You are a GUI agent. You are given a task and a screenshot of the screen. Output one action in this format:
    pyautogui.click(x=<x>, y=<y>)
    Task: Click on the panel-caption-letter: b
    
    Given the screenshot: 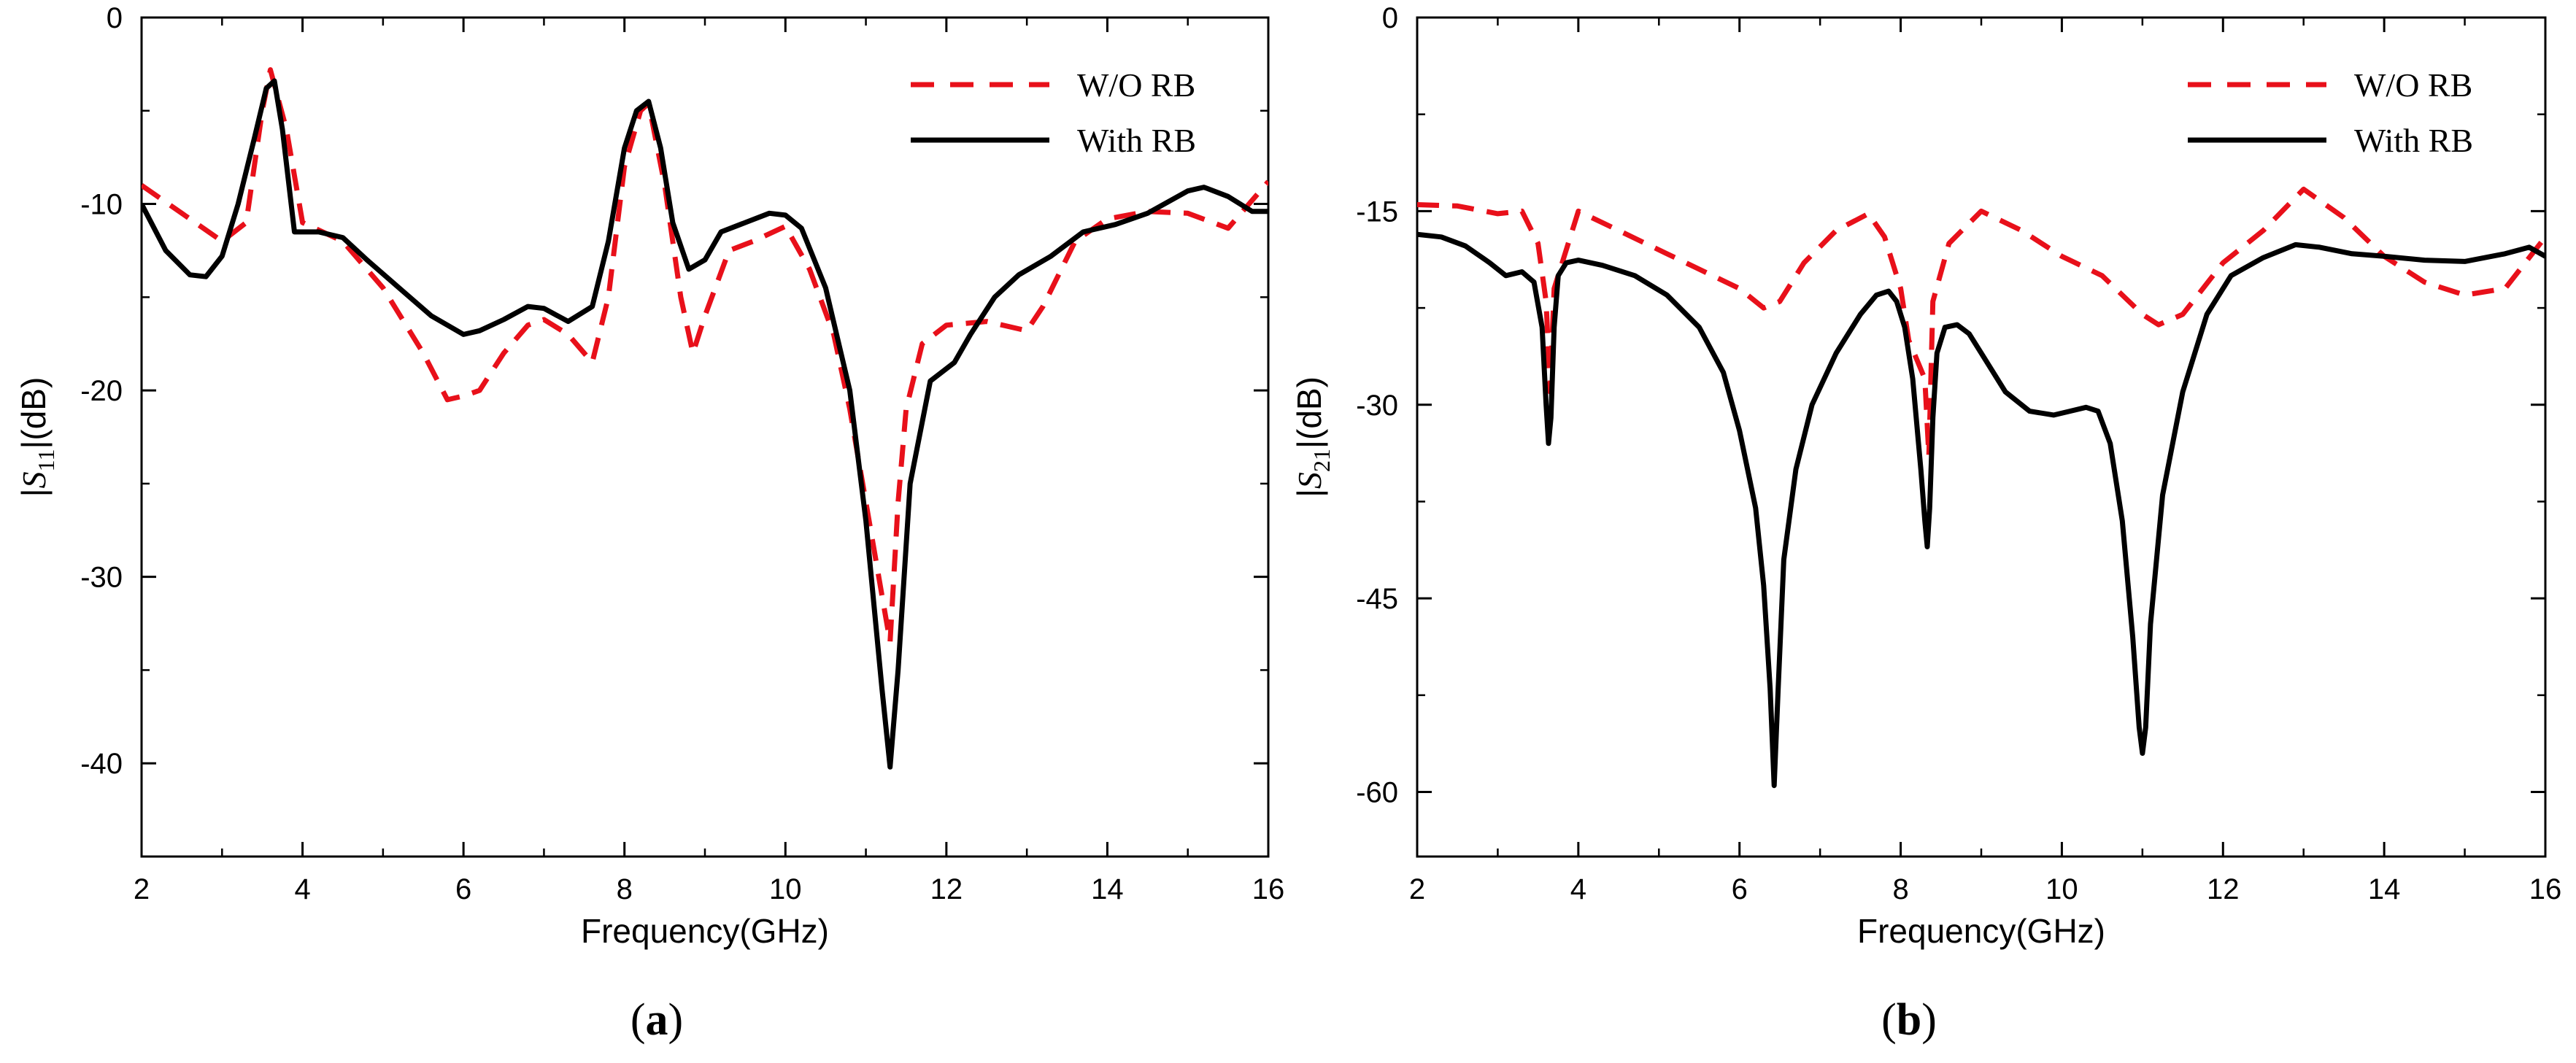 What is the action you would take?
    pyautogui.click(x=1909, y=1020)
    